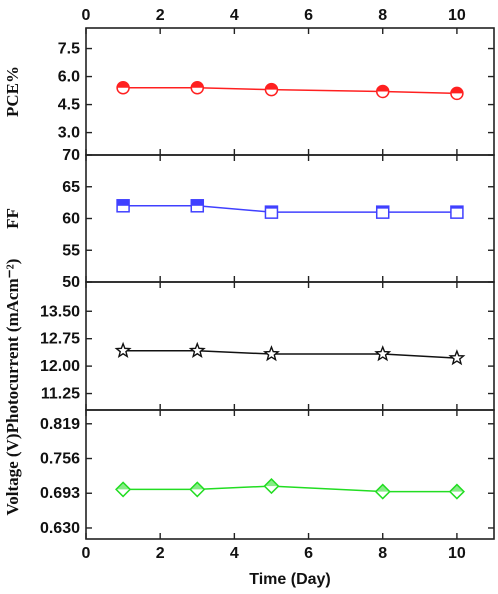 The width and height of the screenshot is (498, 594). Describe the element at coordinates (457, 553) in the screenshot. I see `x-tick-label: 10` at that location.